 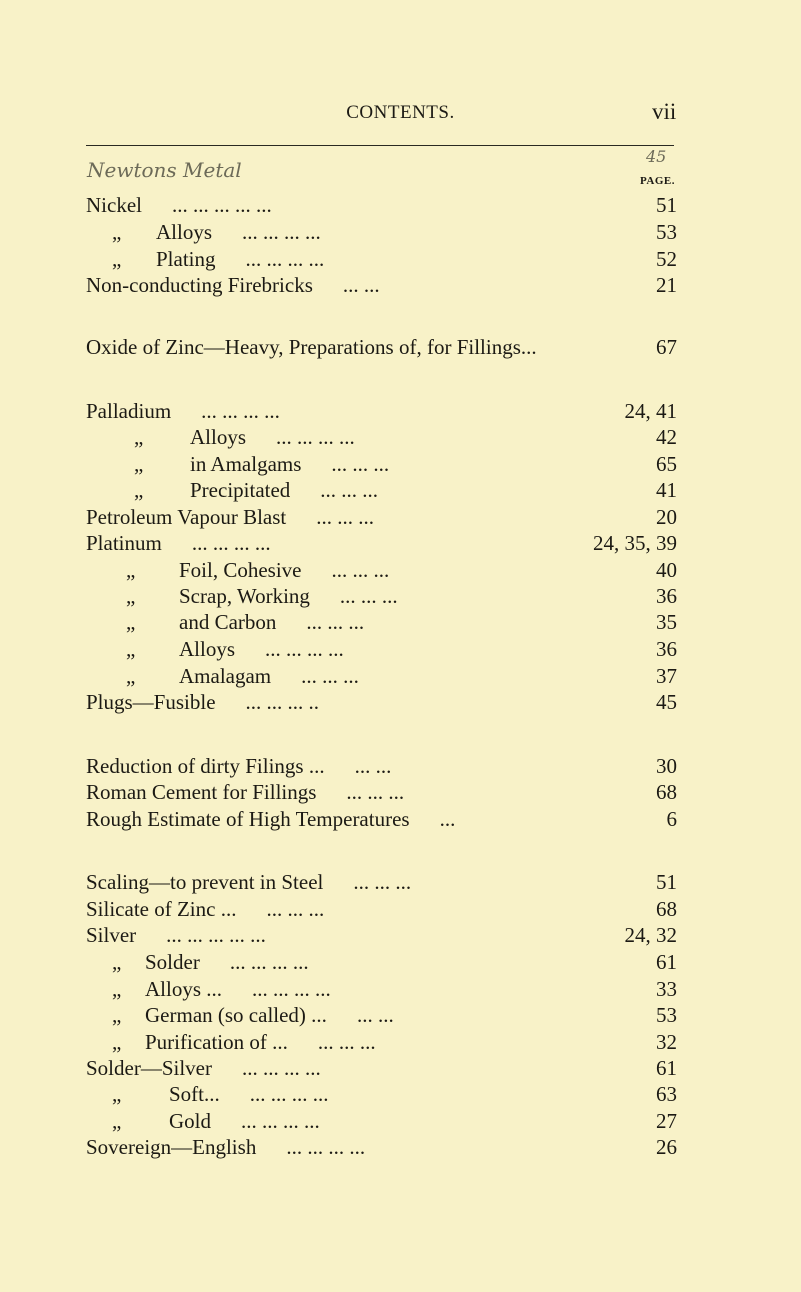 What do you see at coordinates (151, 702) in the screenshot?
I see `entry-title: Plugs—Fusible` at bounding box center [151, 702].